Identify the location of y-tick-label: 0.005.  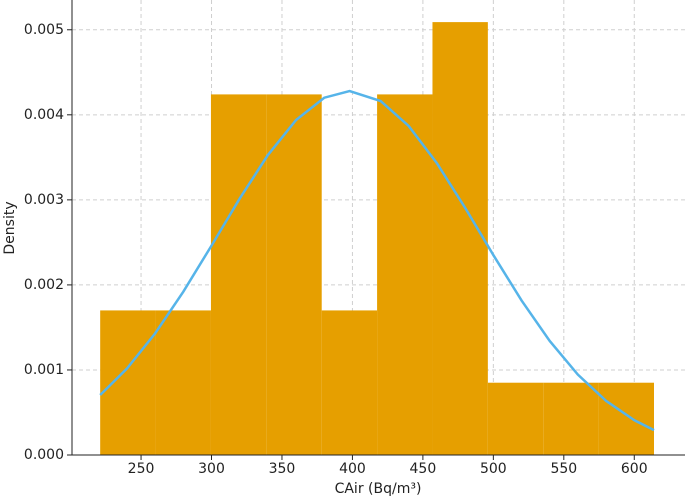
(44, 30).